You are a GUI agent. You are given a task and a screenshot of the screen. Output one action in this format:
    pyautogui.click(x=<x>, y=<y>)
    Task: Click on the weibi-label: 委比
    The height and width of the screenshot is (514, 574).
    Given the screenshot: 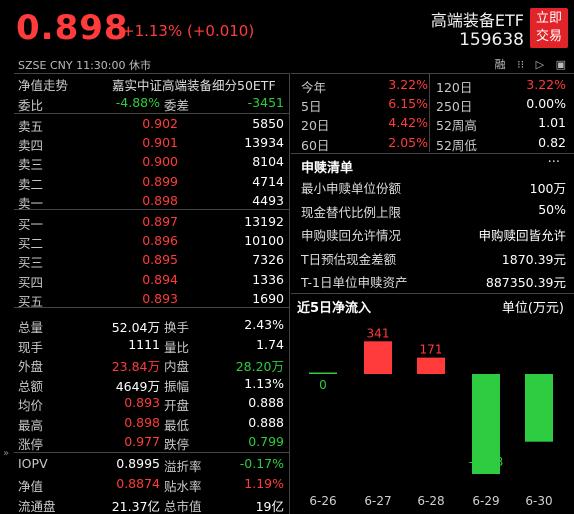 What is the action you would take?
    pyautogui.click(x=31, y=105)
    